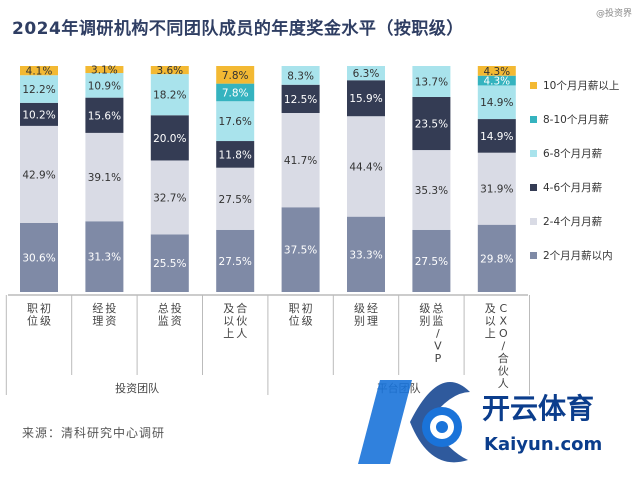  I want to click on brand-logo-url: Kaiyun.com, so click(543, 444).